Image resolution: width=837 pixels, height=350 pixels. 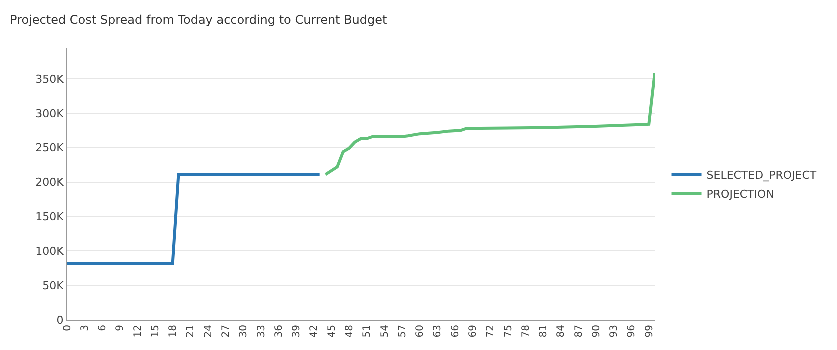 I want to click on x-tick-label: 21, so click(x=191, y=331).